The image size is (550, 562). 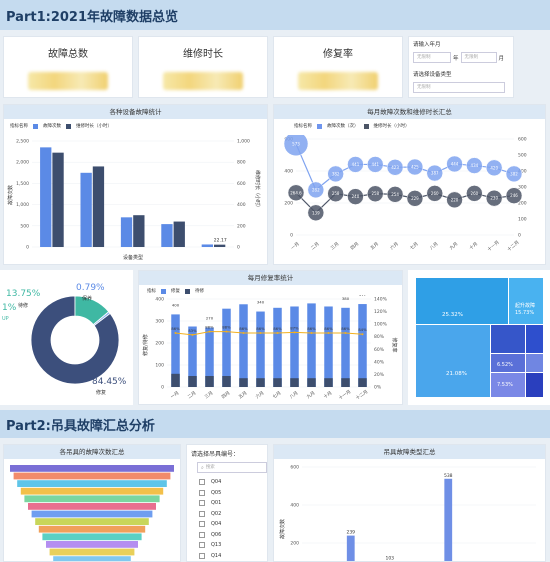 What do you see at coordinates (101, 392) in the screenshot?
I see `donut-label-name: 修复` at bounding box center [101, 392].